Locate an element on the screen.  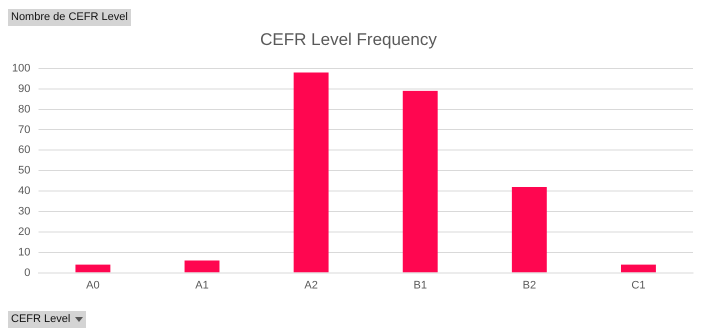
x-tick-label: B2 is located at coordinates (529, 285).